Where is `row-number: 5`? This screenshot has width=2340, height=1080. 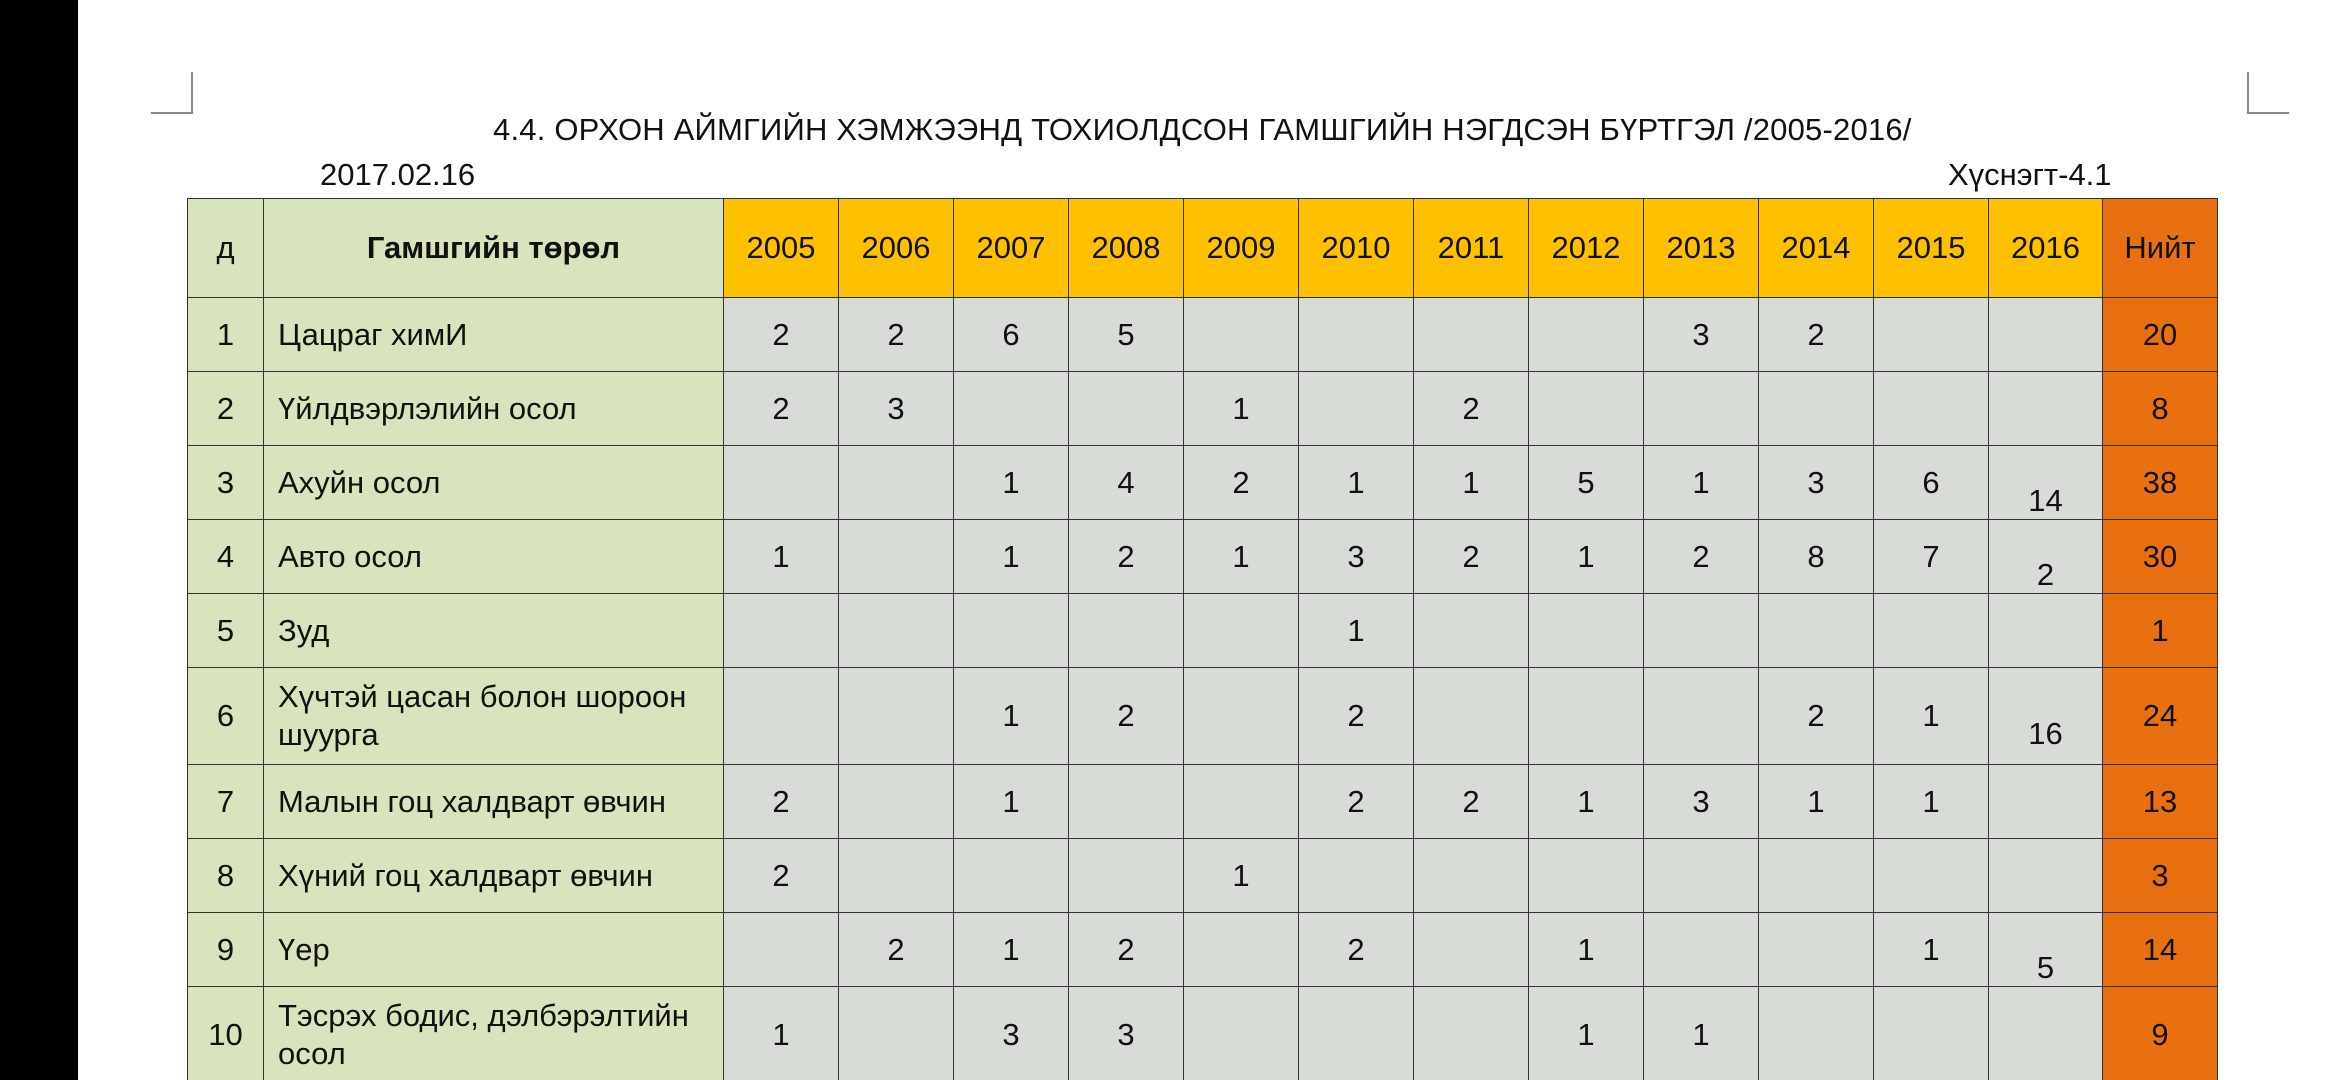
row-number: 5 is located at coordinates (225, 630).